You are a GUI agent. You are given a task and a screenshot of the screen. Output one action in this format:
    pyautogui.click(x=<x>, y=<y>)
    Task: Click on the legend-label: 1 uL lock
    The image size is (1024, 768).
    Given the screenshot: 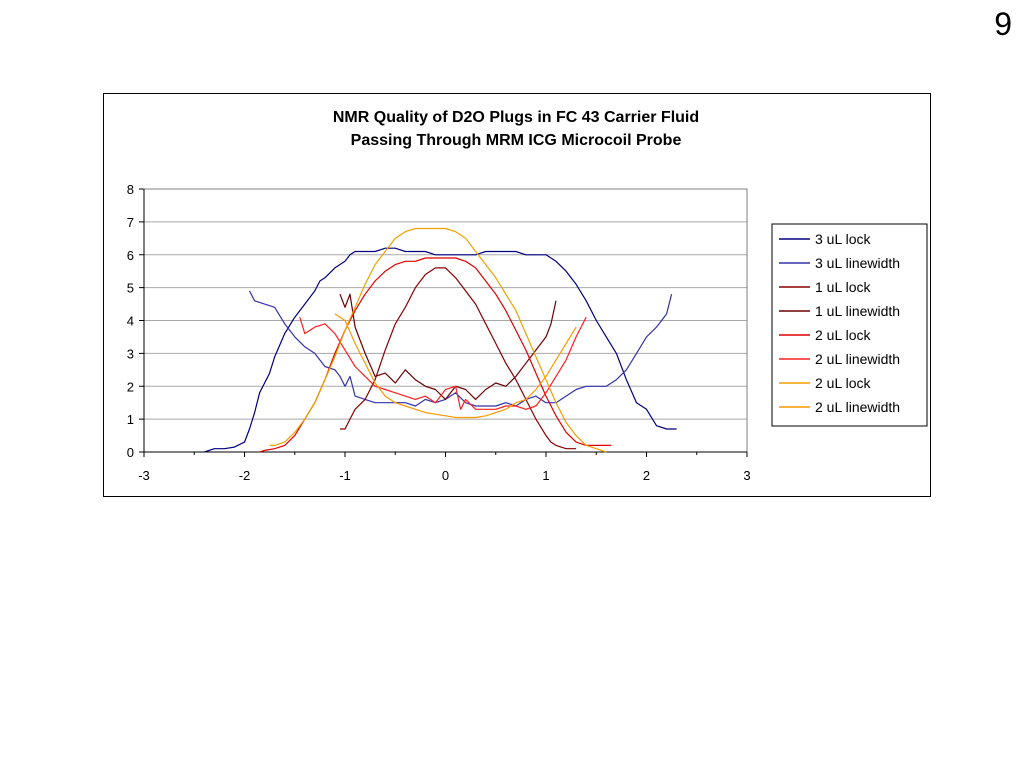 What is the action you would take?
    pyautogui.click(x=843, y=287)
    